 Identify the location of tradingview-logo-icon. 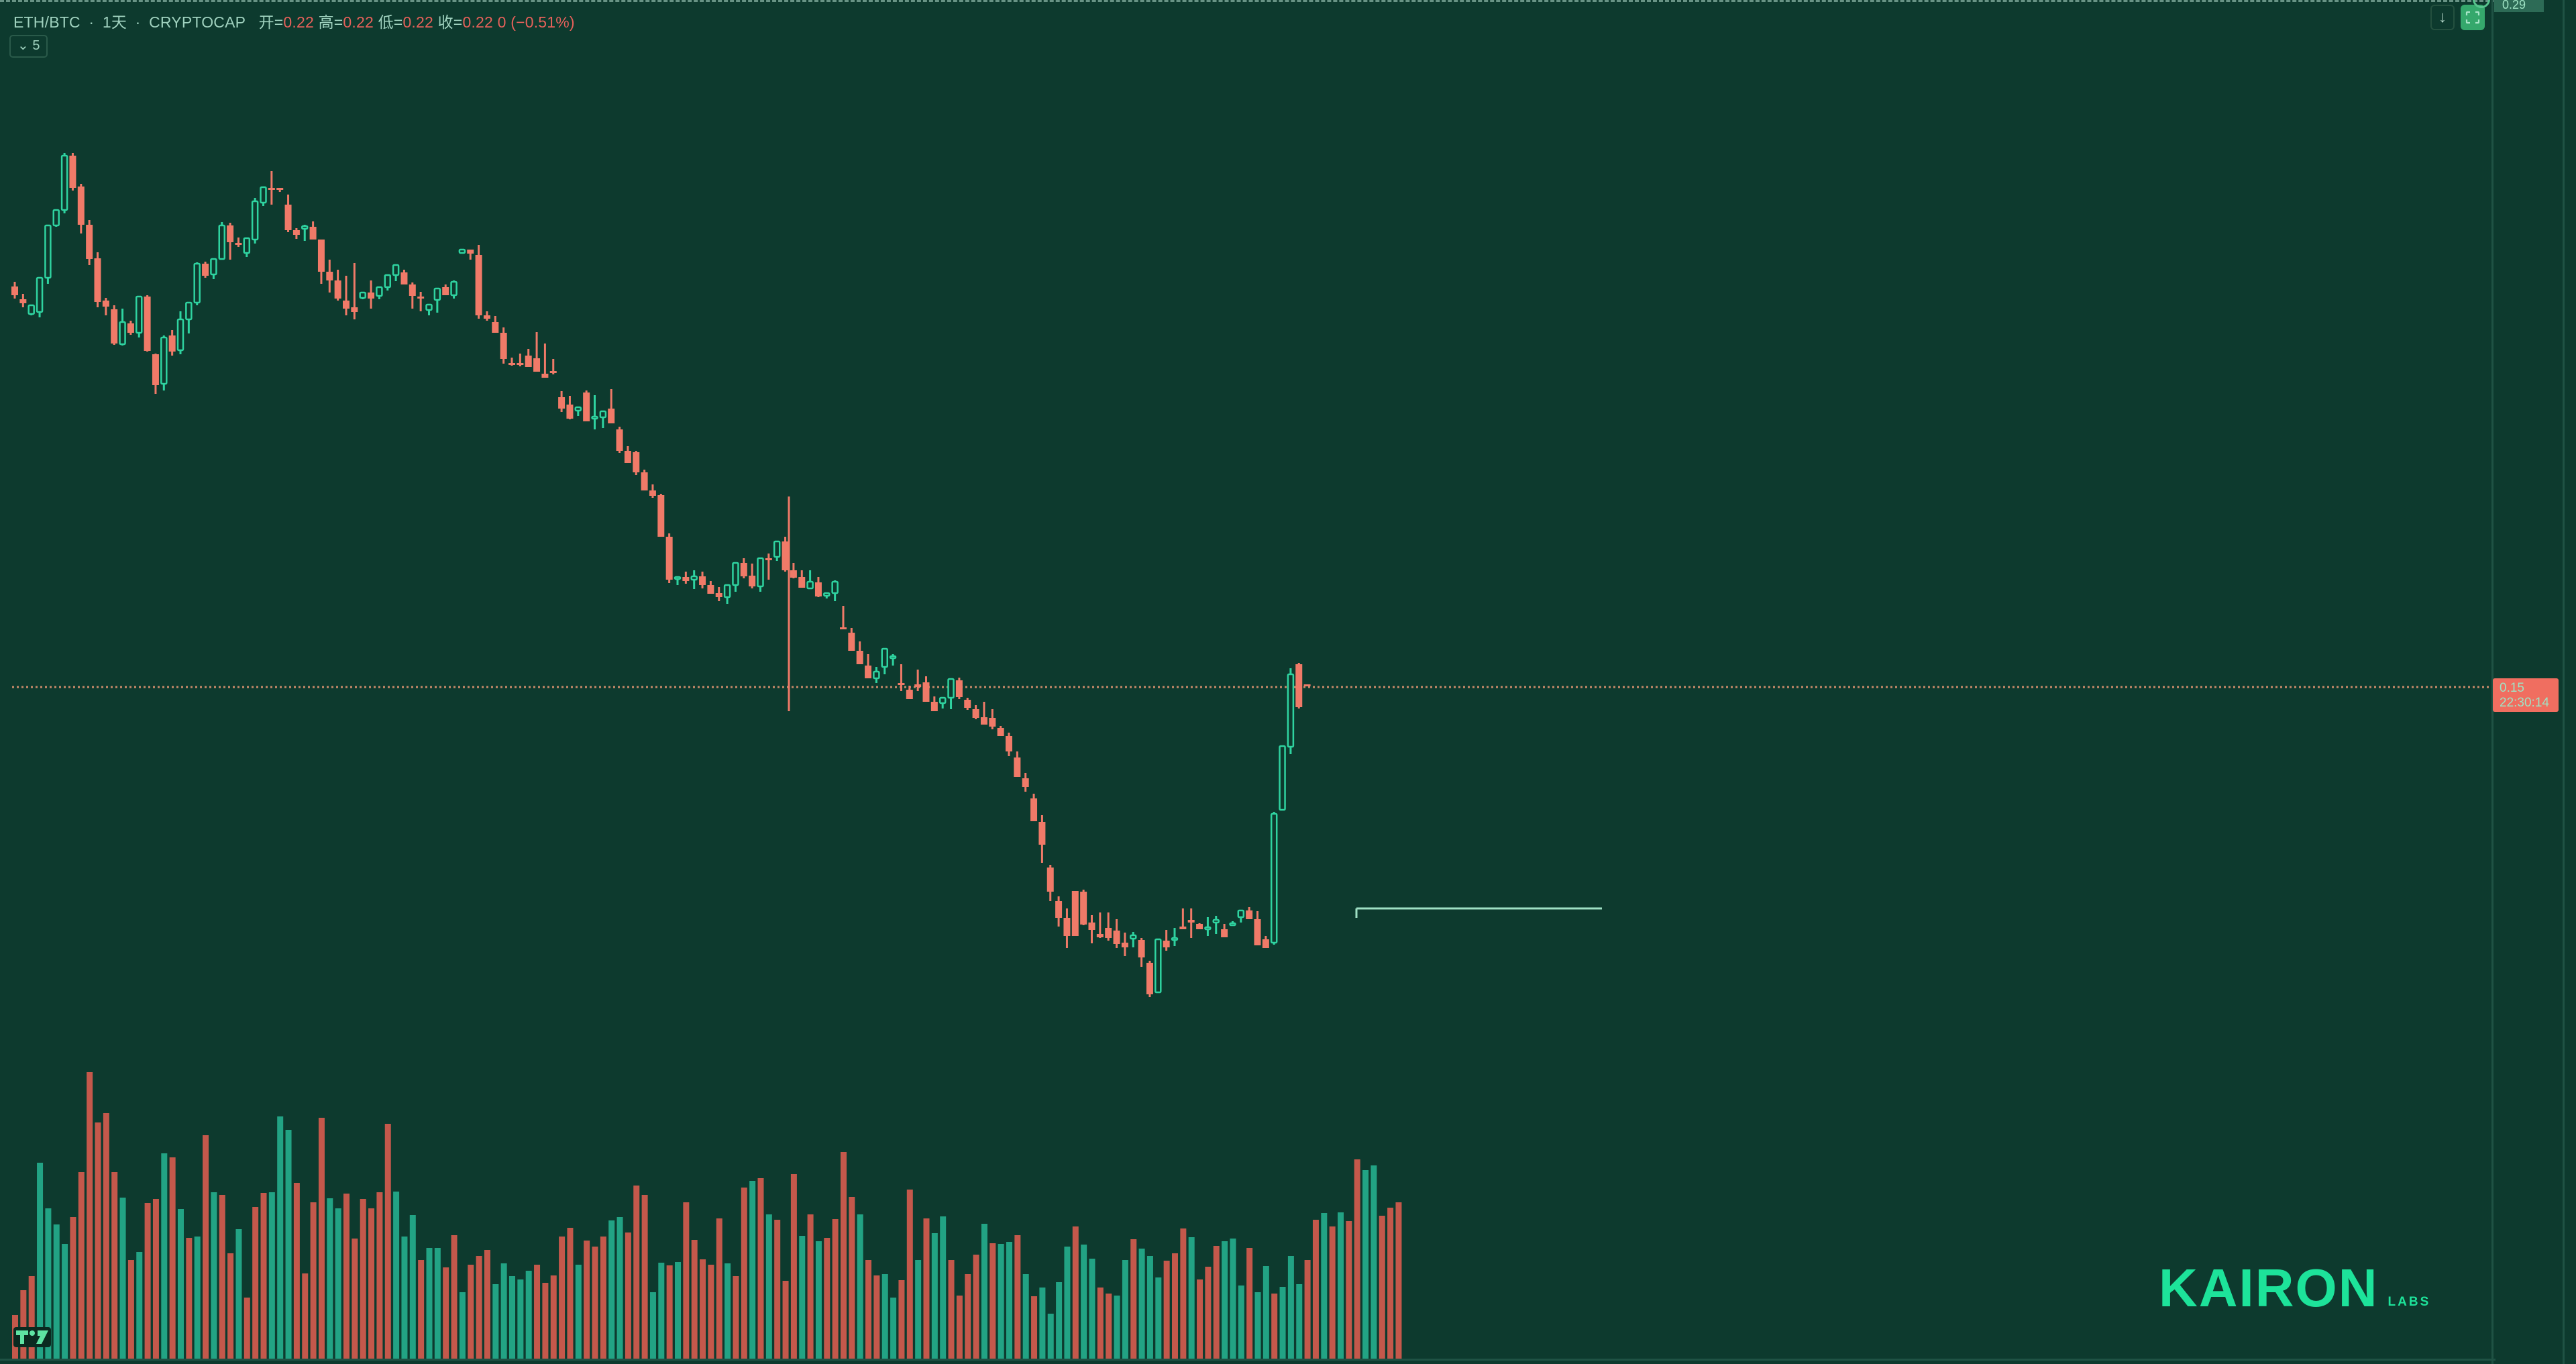
(32, 1337).